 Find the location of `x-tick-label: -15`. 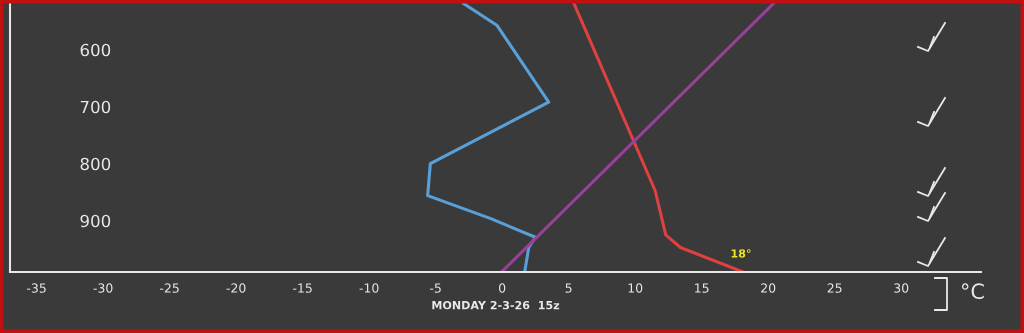

x-tick-label: -15 is located at coordinates (302, 288).